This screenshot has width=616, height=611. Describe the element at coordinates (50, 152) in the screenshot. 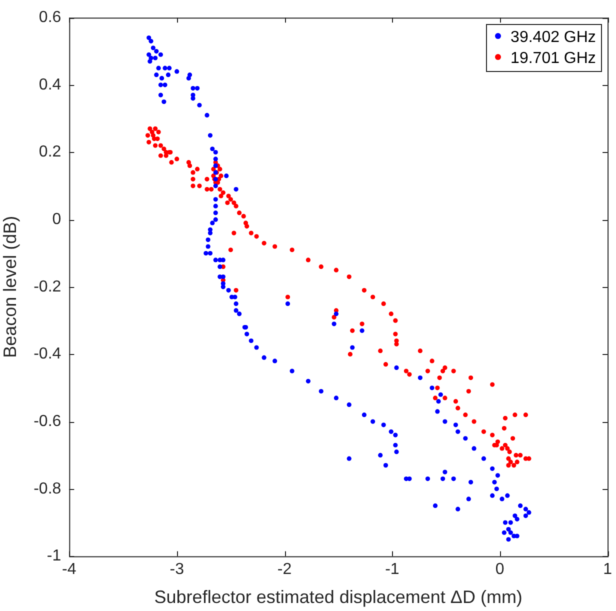

I see `y-tick-label: 0.2` at that location.